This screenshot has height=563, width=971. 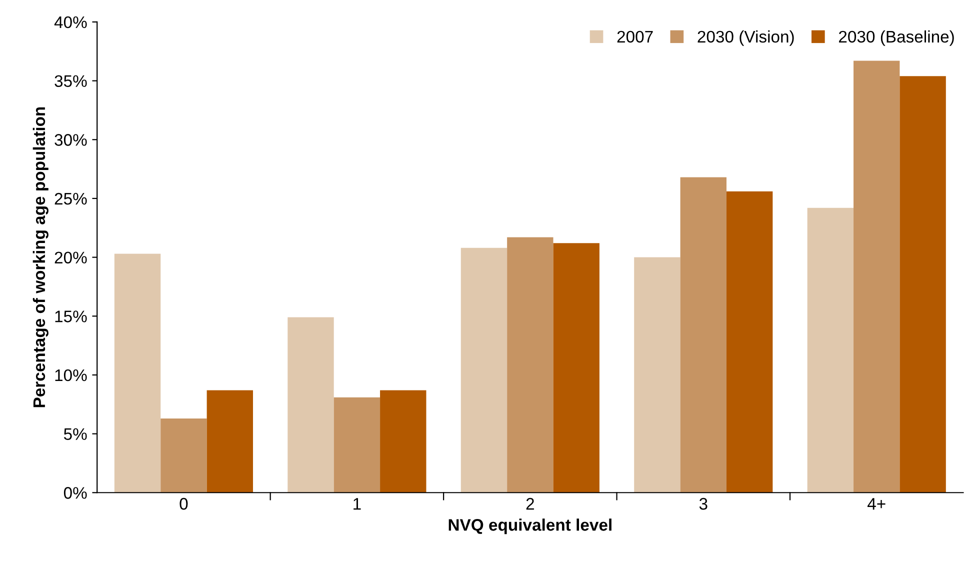 What do you see at coordinates (635, 36) in the screenshot?
I see `legend-label: 2007` at bounding box center [635, 36].